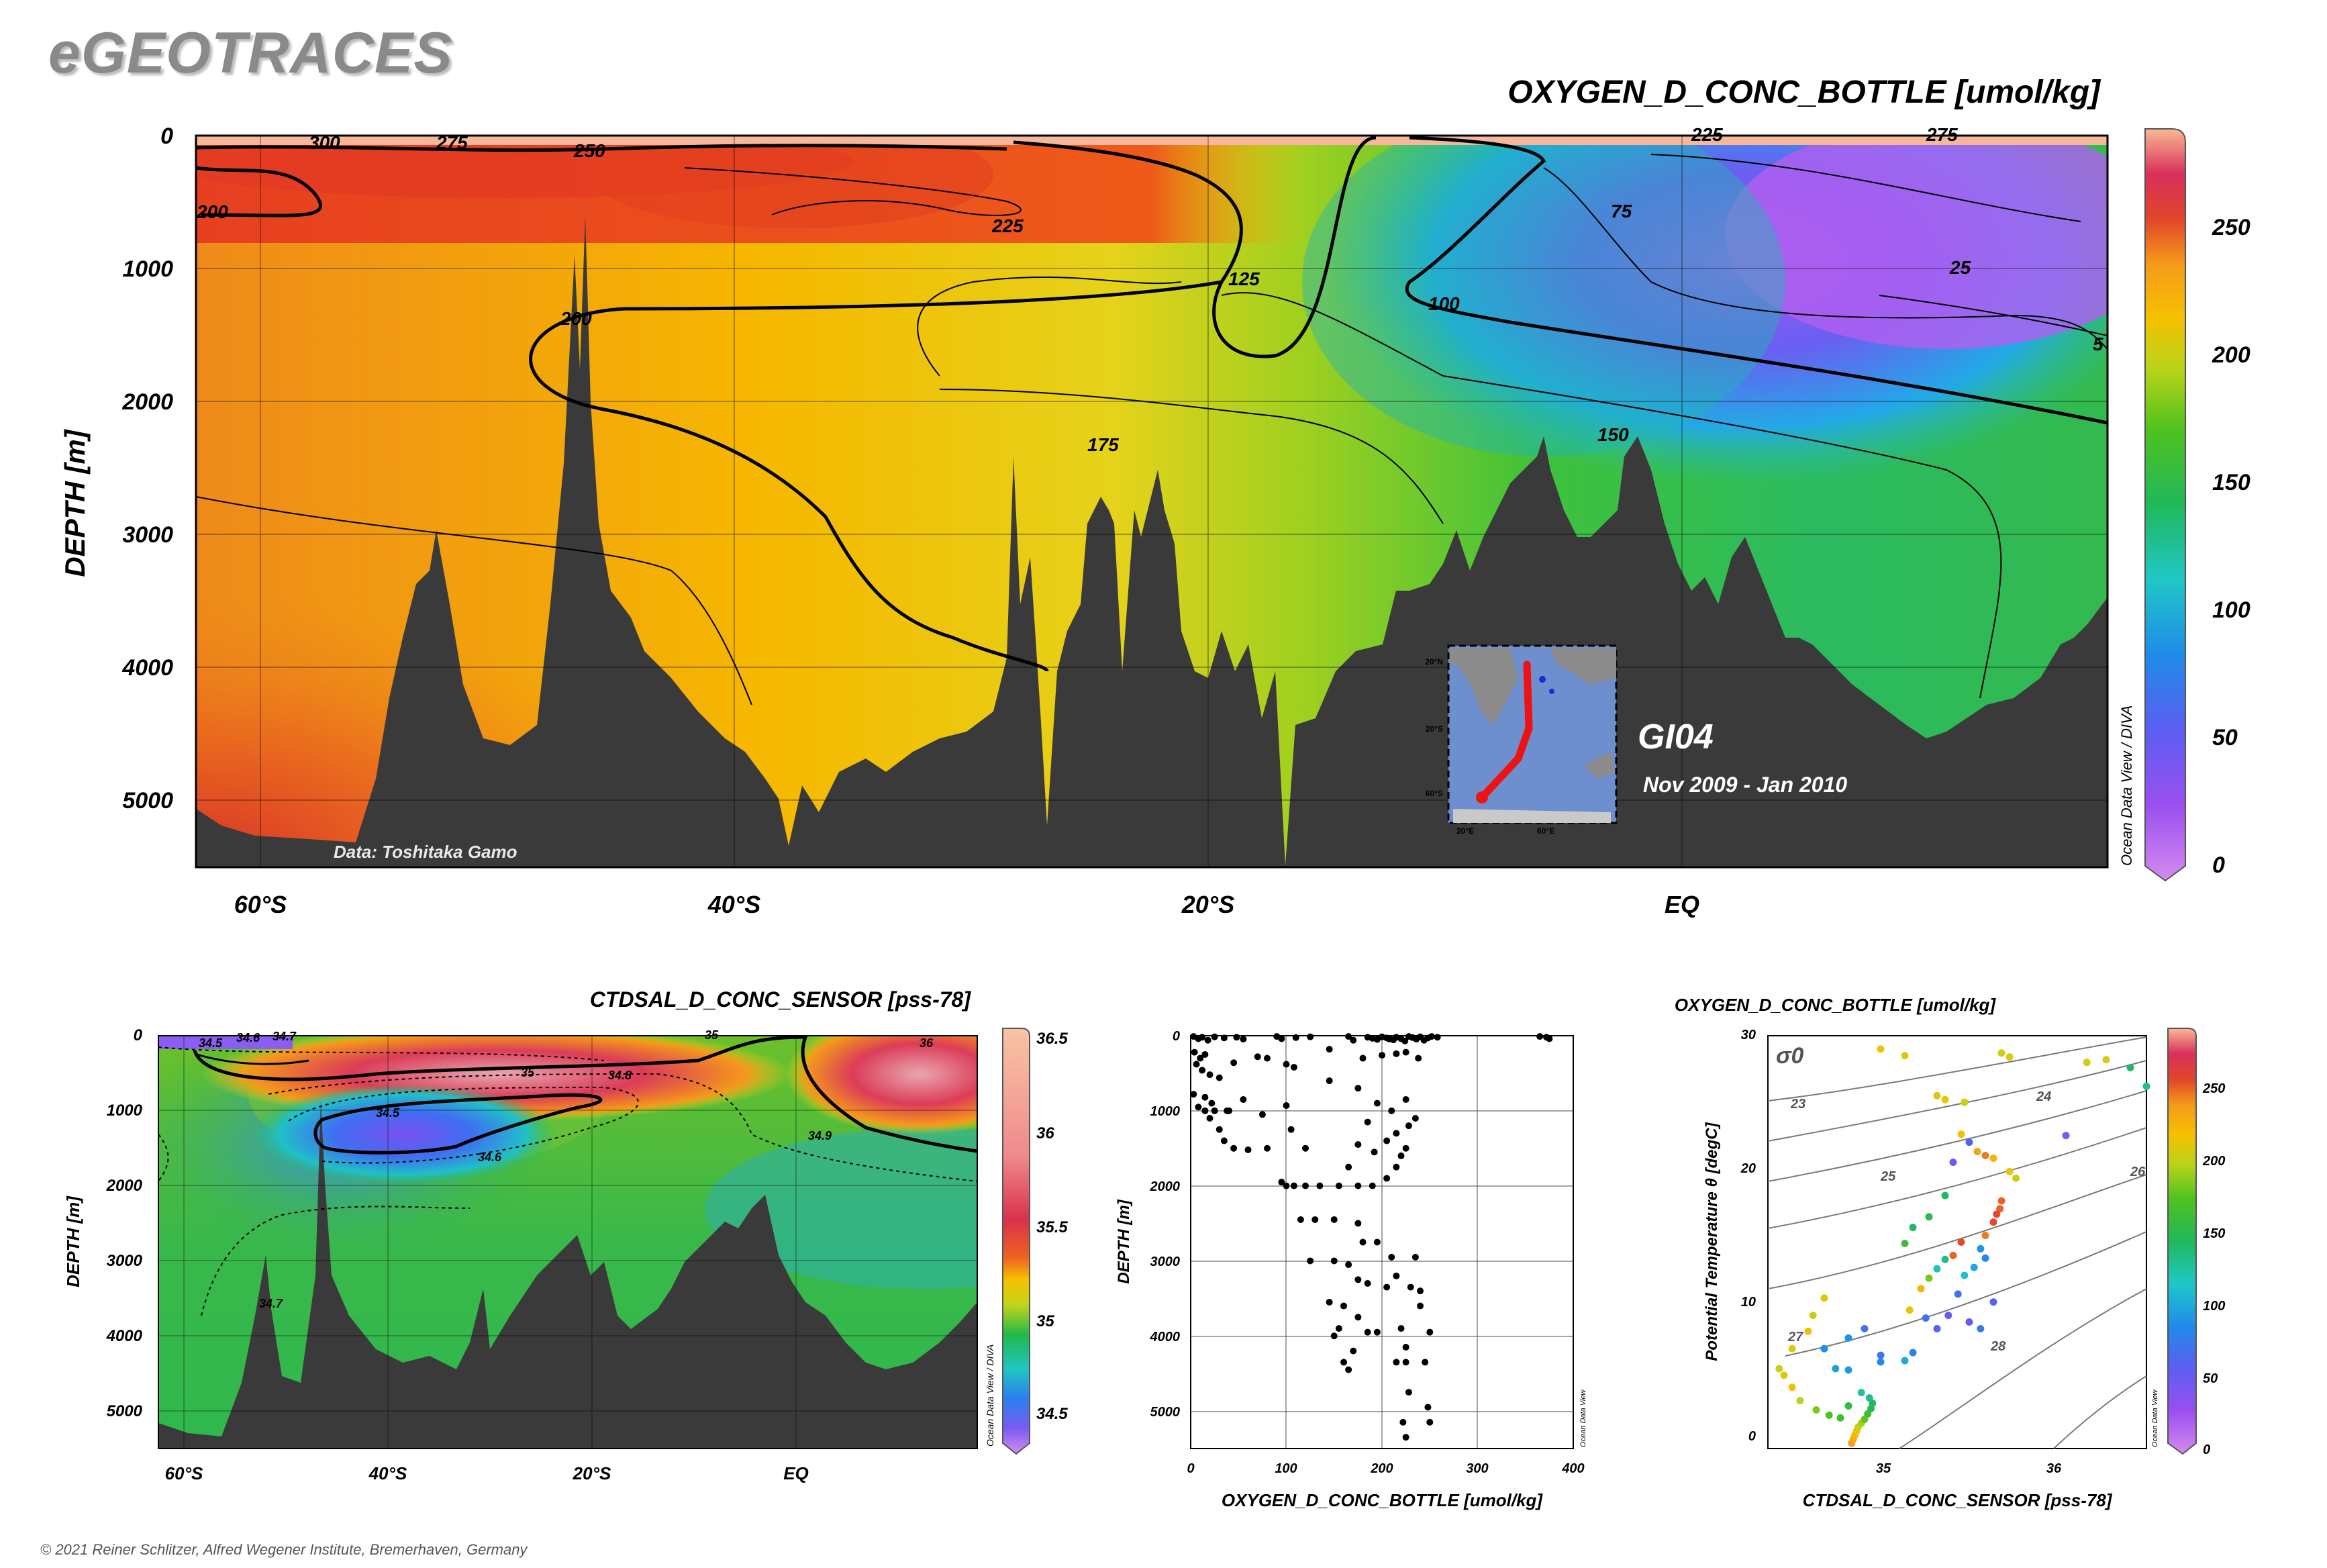  Describe the element at coordinates (1165, 1337) in the screenshot. I see `y-tick-label: 4000` at that location.